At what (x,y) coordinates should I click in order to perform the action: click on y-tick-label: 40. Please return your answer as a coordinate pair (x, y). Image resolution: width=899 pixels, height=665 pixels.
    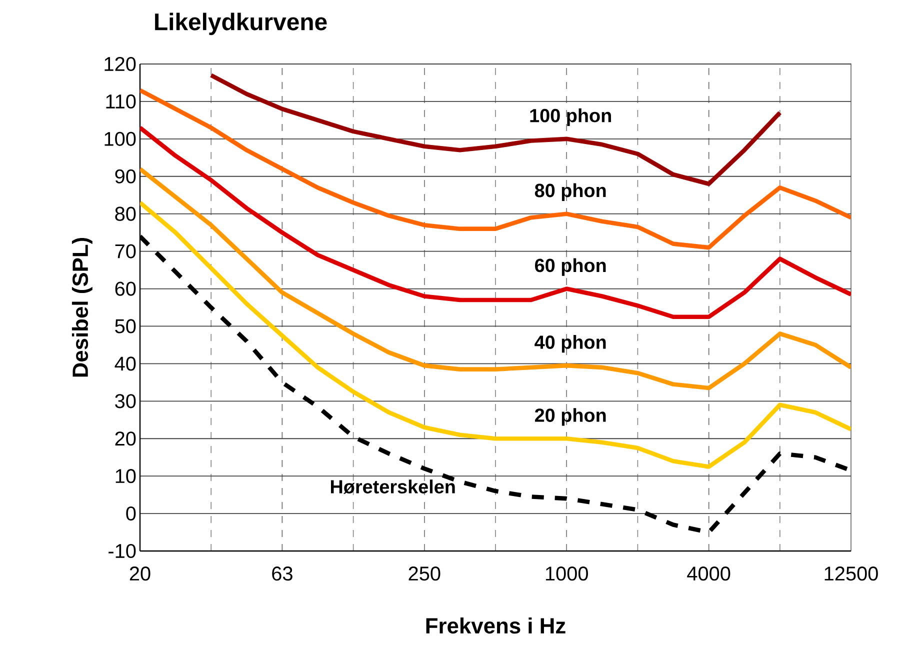
    Looking at the image, I should click on (125, 363).